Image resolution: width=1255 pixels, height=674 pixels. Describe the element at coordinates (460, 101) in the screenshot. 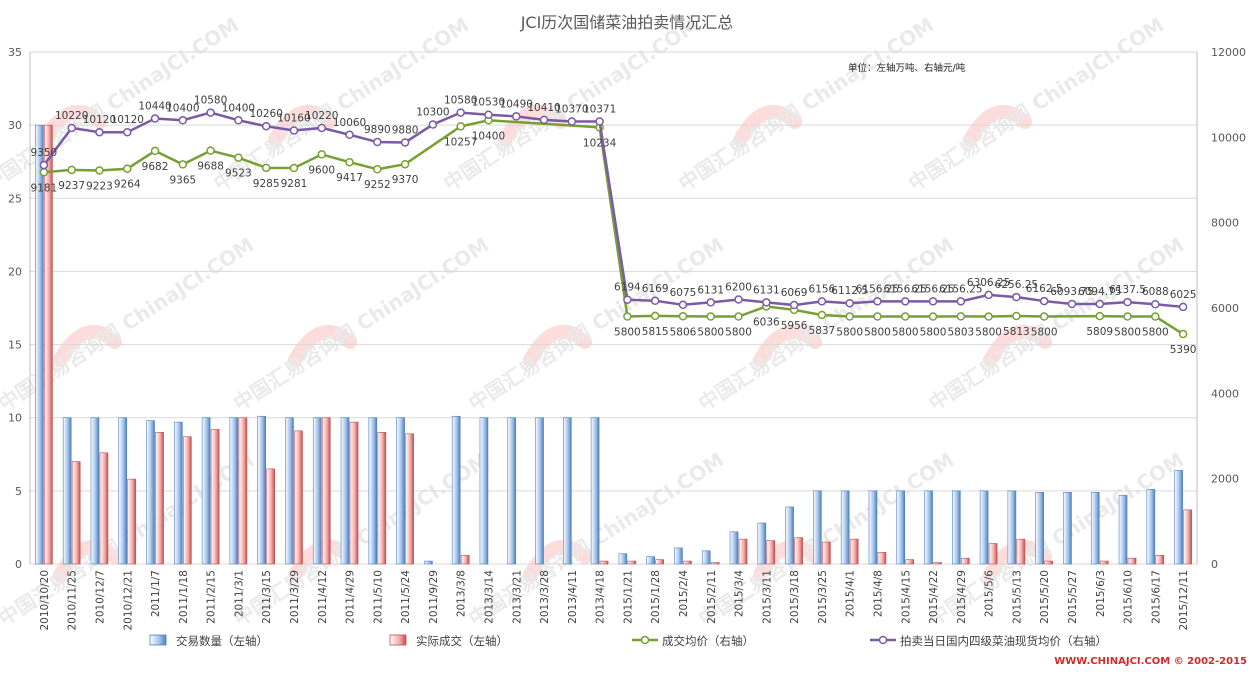

I see `data-label-spot-price: 10580` at that location.